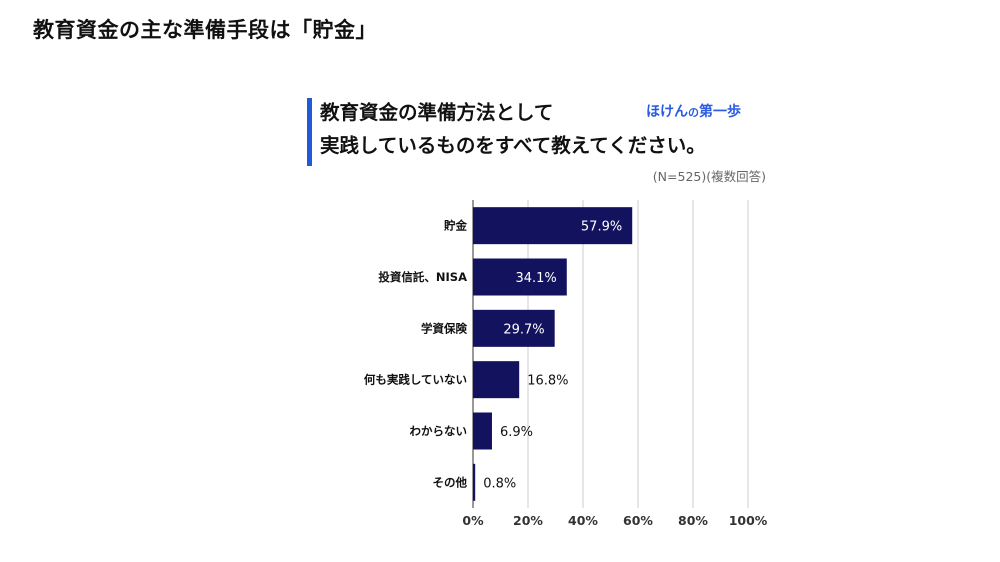 The height and width of the screenshot is (562, 1000). I want to click on value-label-3: 16.8%, so click(547, 381).